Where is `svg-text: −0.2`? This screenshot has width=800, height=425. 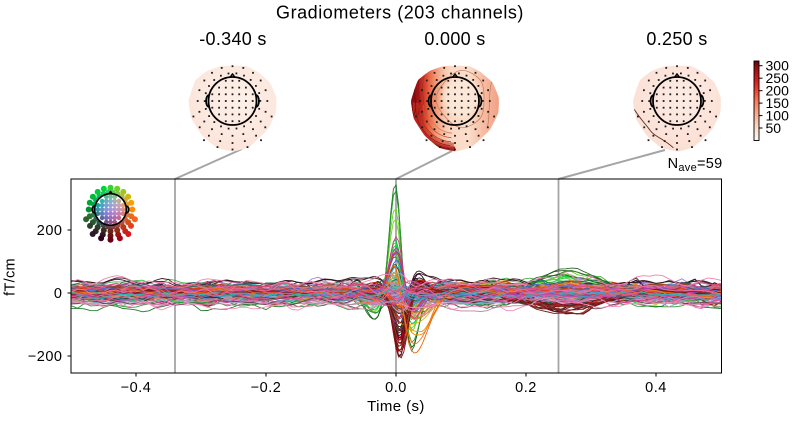
svg-text: −0.2 is located at coordinates (266, 388).